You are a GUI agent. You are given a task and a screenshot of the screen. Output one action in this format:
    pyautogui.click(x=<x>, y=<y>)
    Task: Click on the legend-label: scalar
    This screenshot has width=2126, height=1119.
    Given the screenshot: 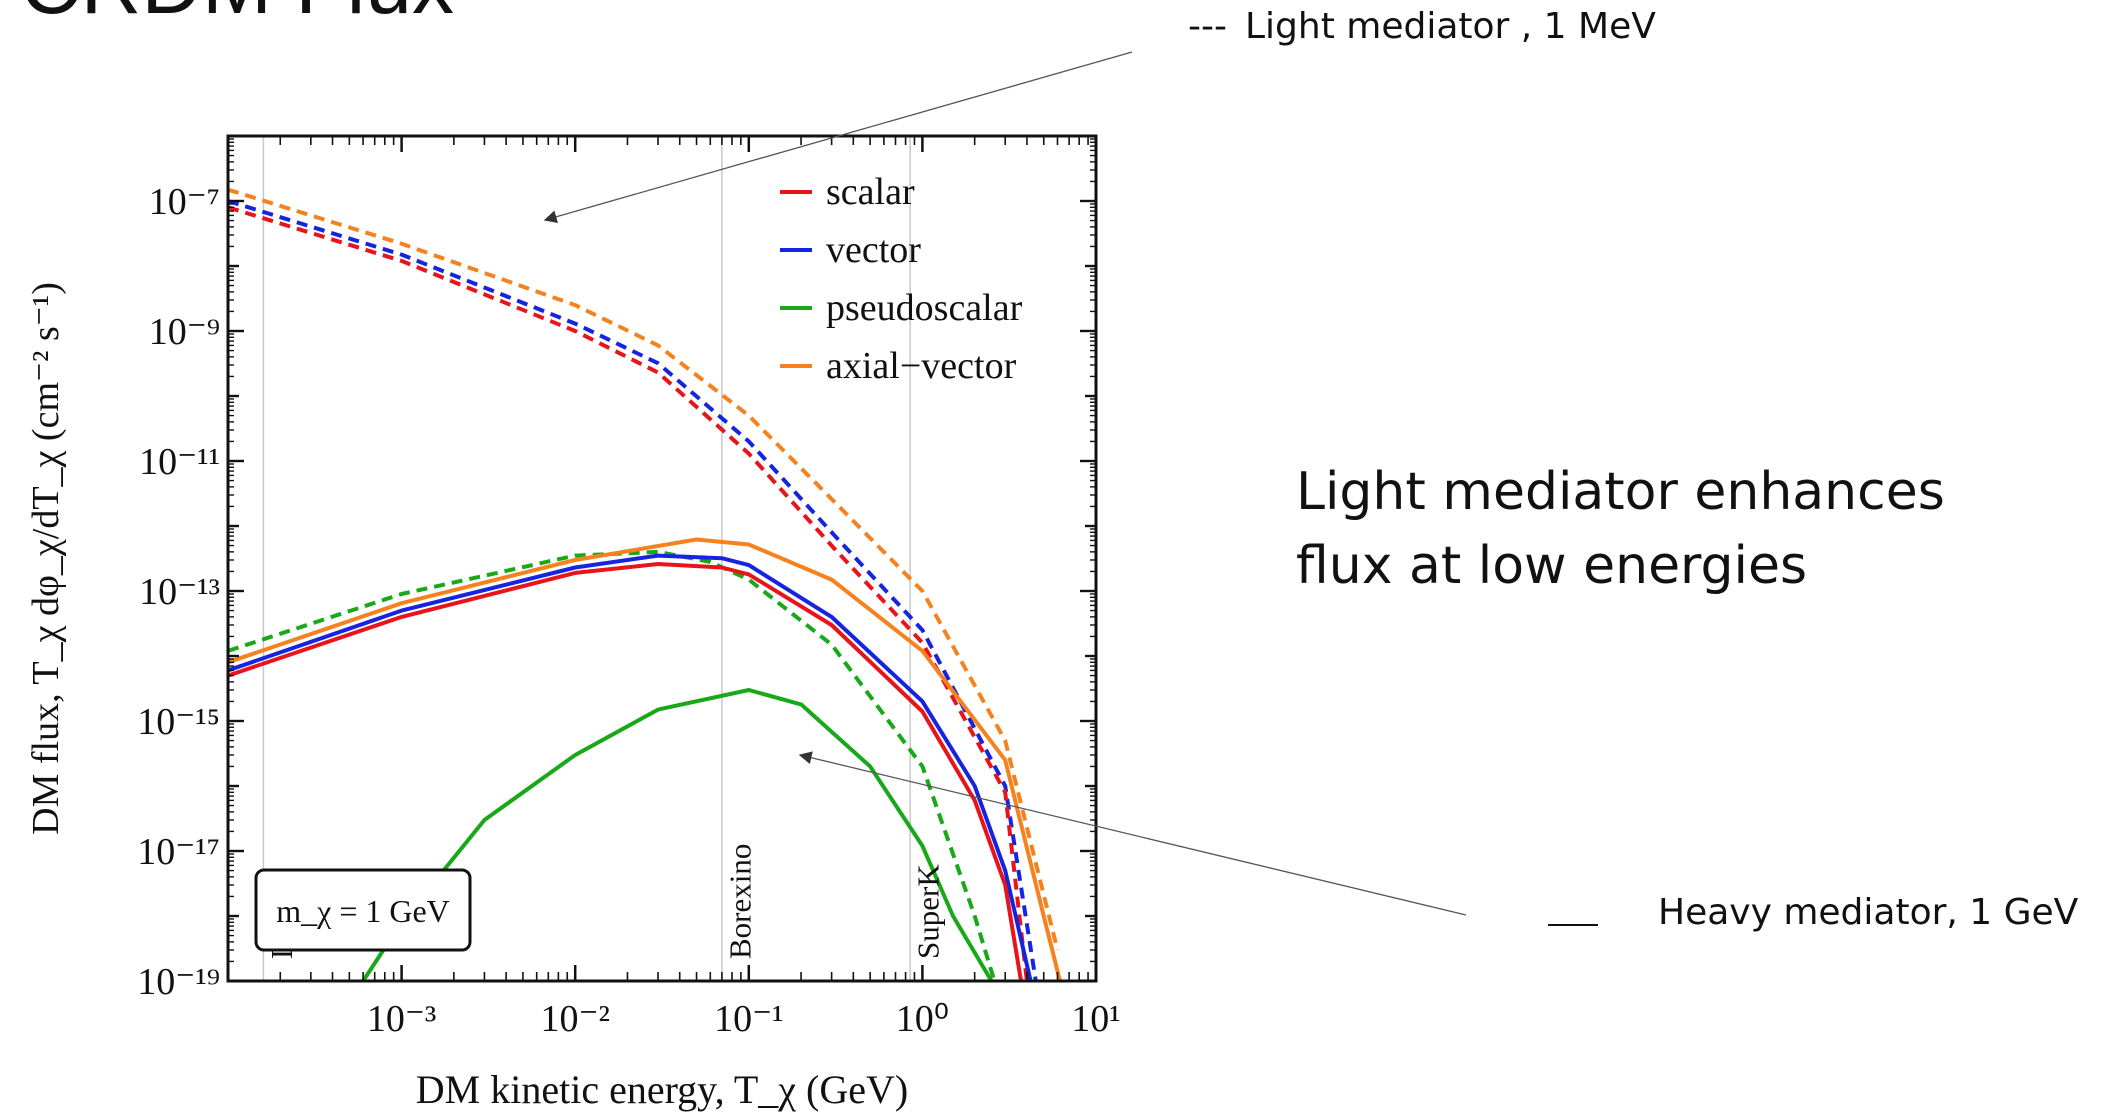 What is the action you would take?
    pyautogui.click(x=870, y=192)
    